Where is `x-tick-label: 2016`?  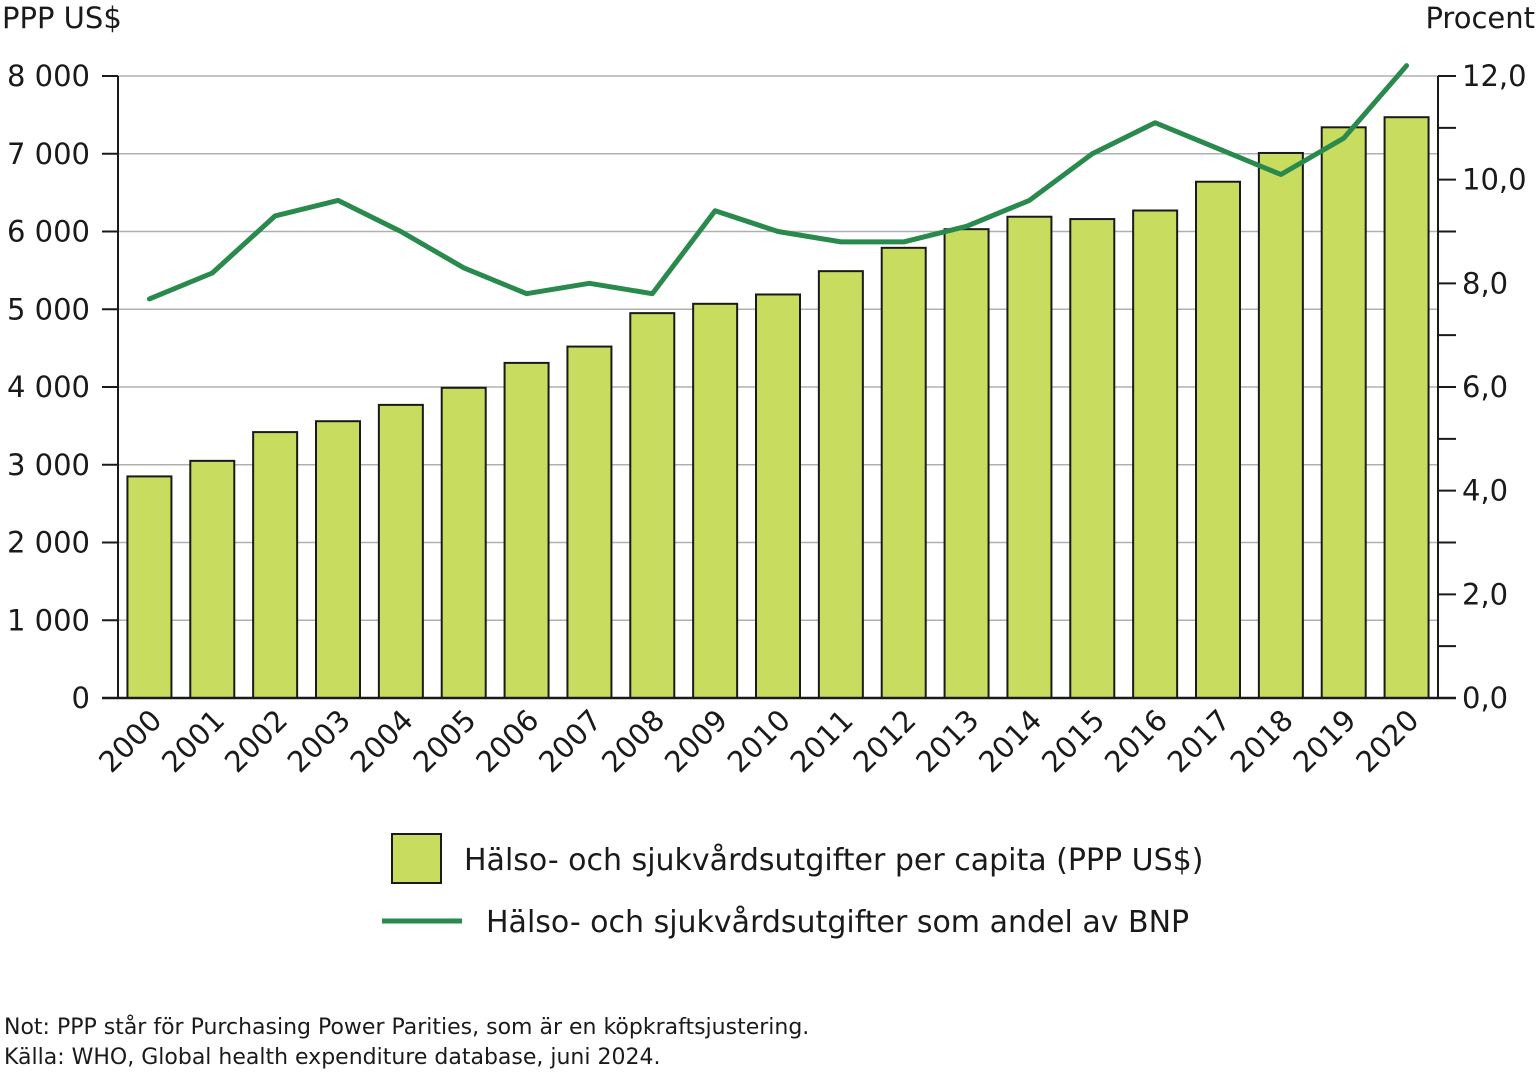
x-tick-label: 2016 is located at coordinates (1136, 741).